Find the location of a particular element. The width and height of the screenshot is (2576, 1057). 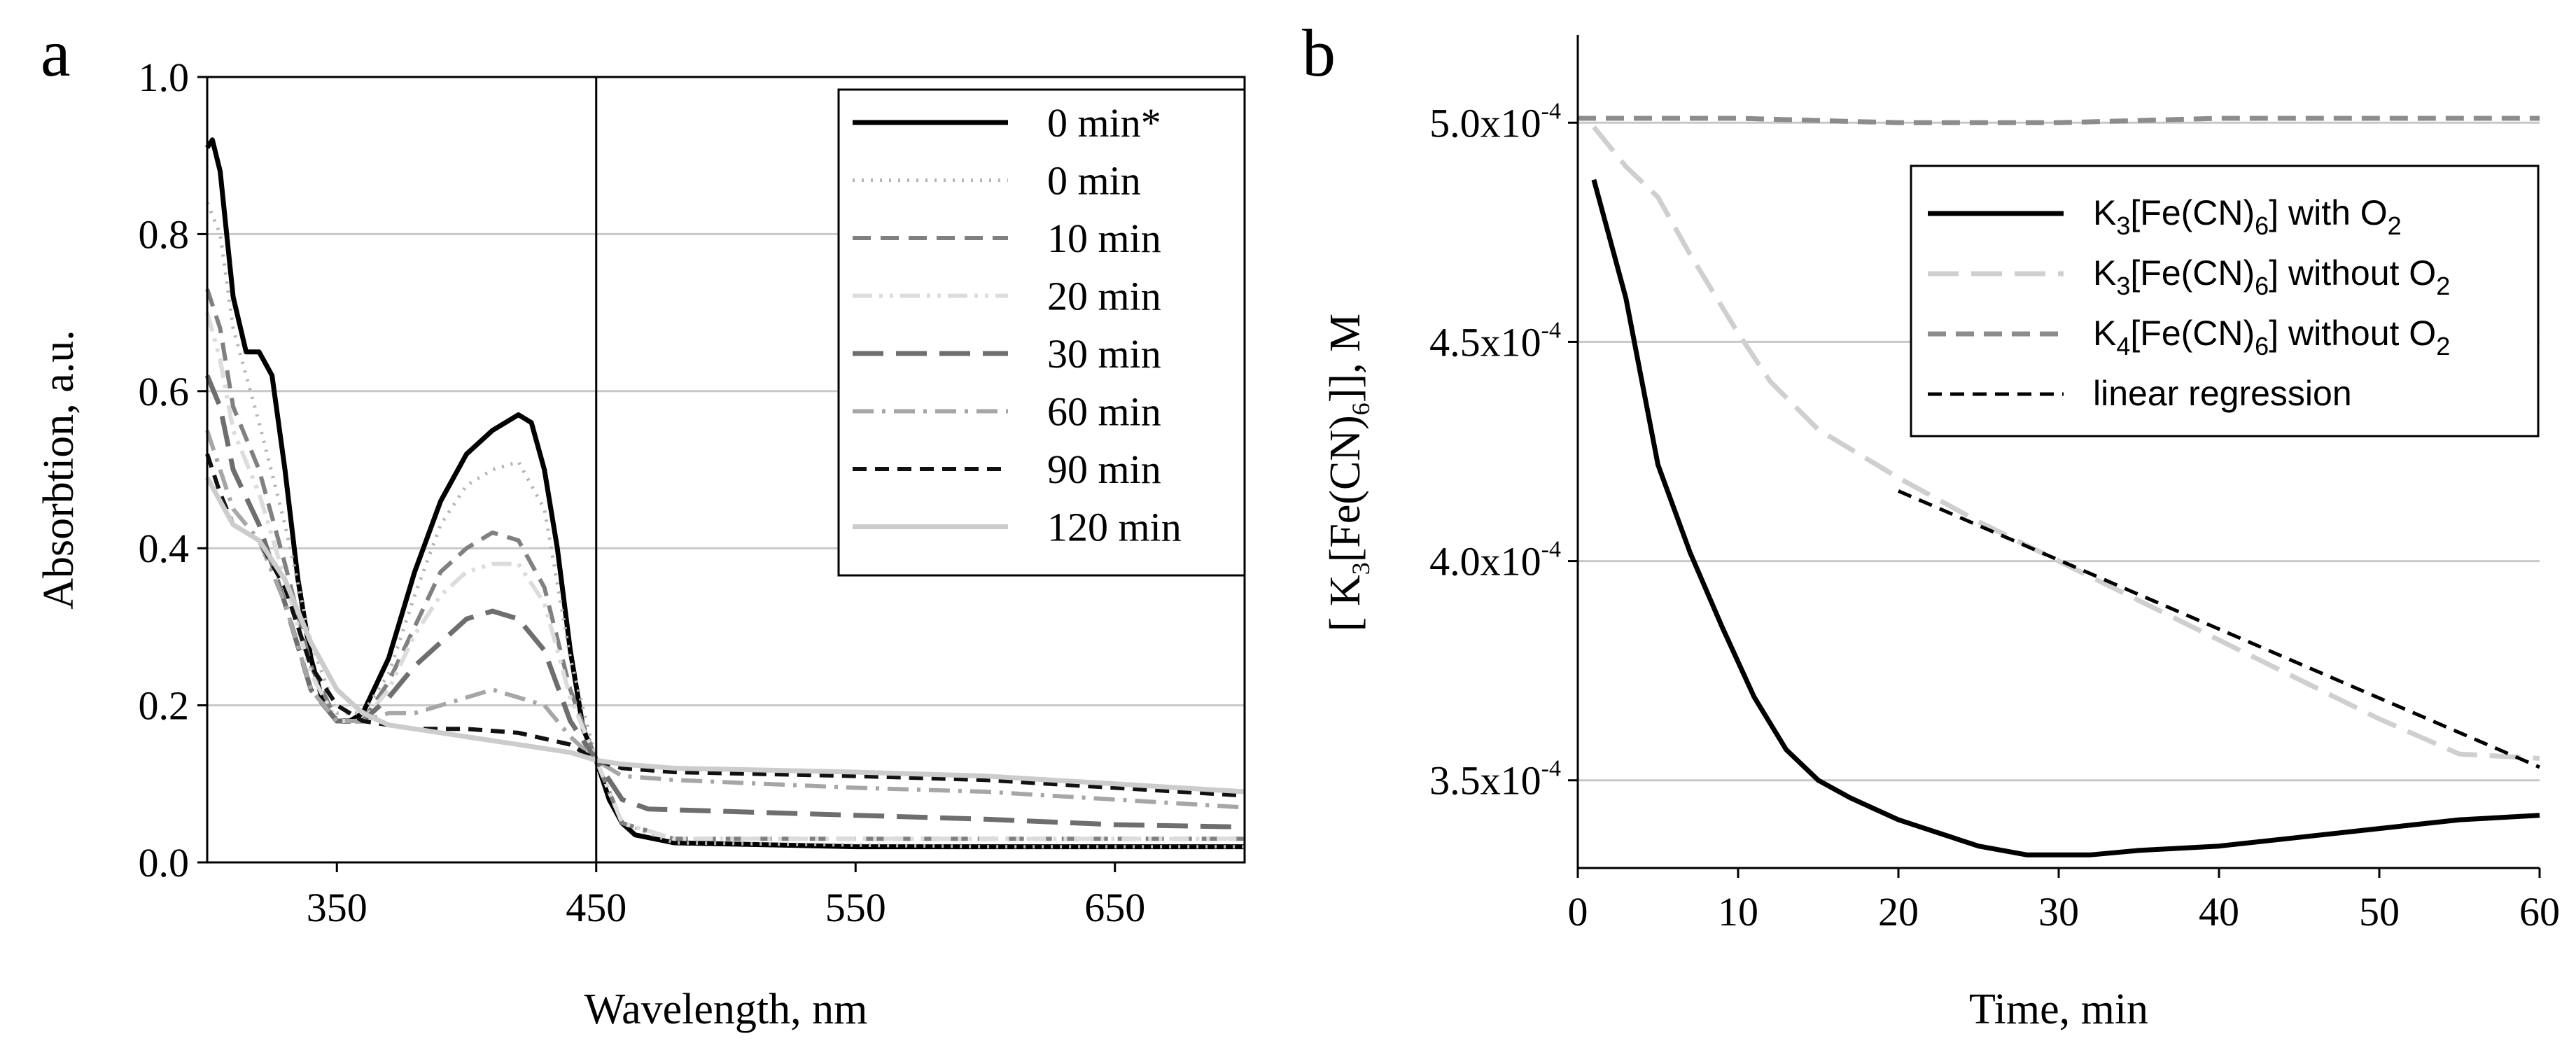

panel-b-y-ticks: 3.5x10⁻⁴ 4.0x10⁻⁴ 4.5x10⁻⁴ 5.0x10⁻⁴ is located at coordinates (1503, 451).